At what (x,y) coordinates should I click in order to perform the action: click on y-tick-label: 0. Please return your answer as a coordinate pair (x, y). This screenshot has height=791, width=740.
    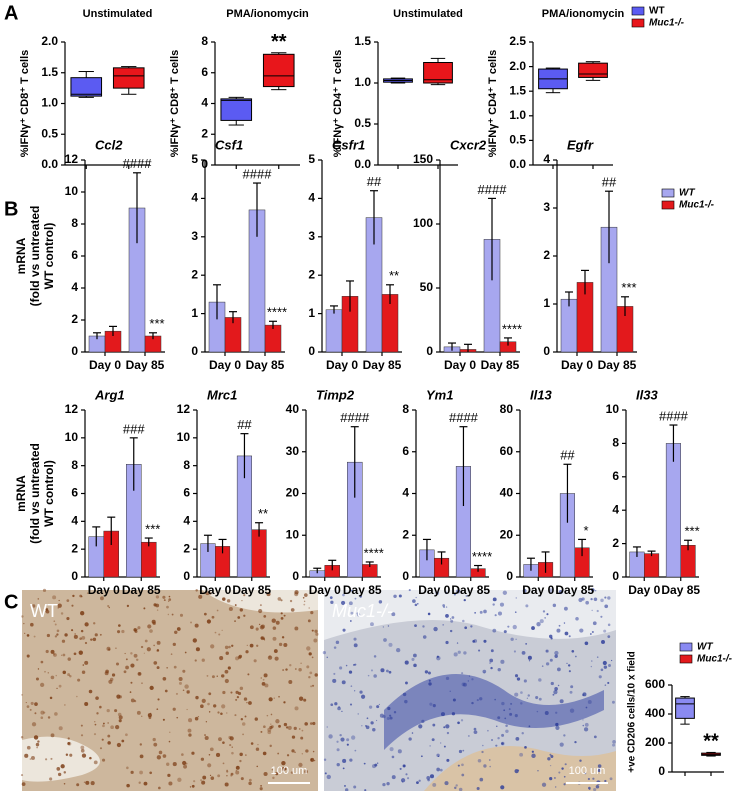
    Looking at the image, I should click on (74, 351).